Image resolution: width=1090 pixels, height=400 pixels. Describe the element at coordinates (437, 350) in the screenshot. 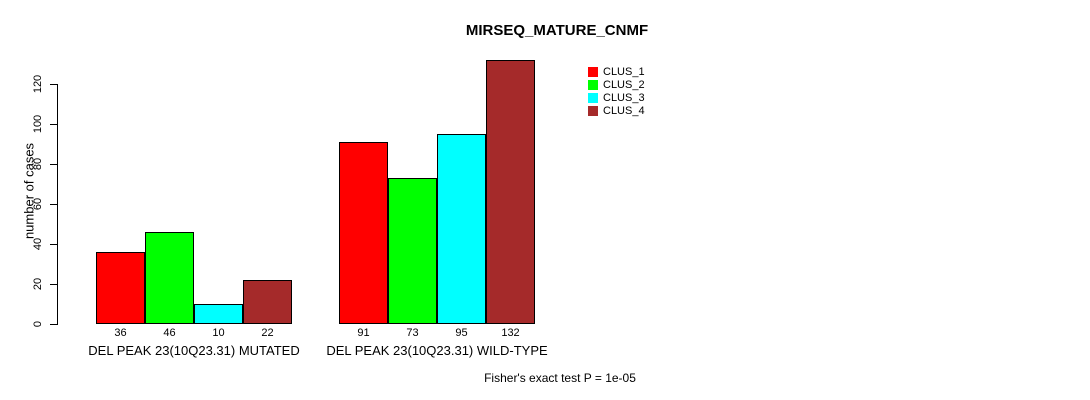

I see `group-label-wildtype: DEL PEAK 23(10Q23.31) WILD-TYPE` at that location.